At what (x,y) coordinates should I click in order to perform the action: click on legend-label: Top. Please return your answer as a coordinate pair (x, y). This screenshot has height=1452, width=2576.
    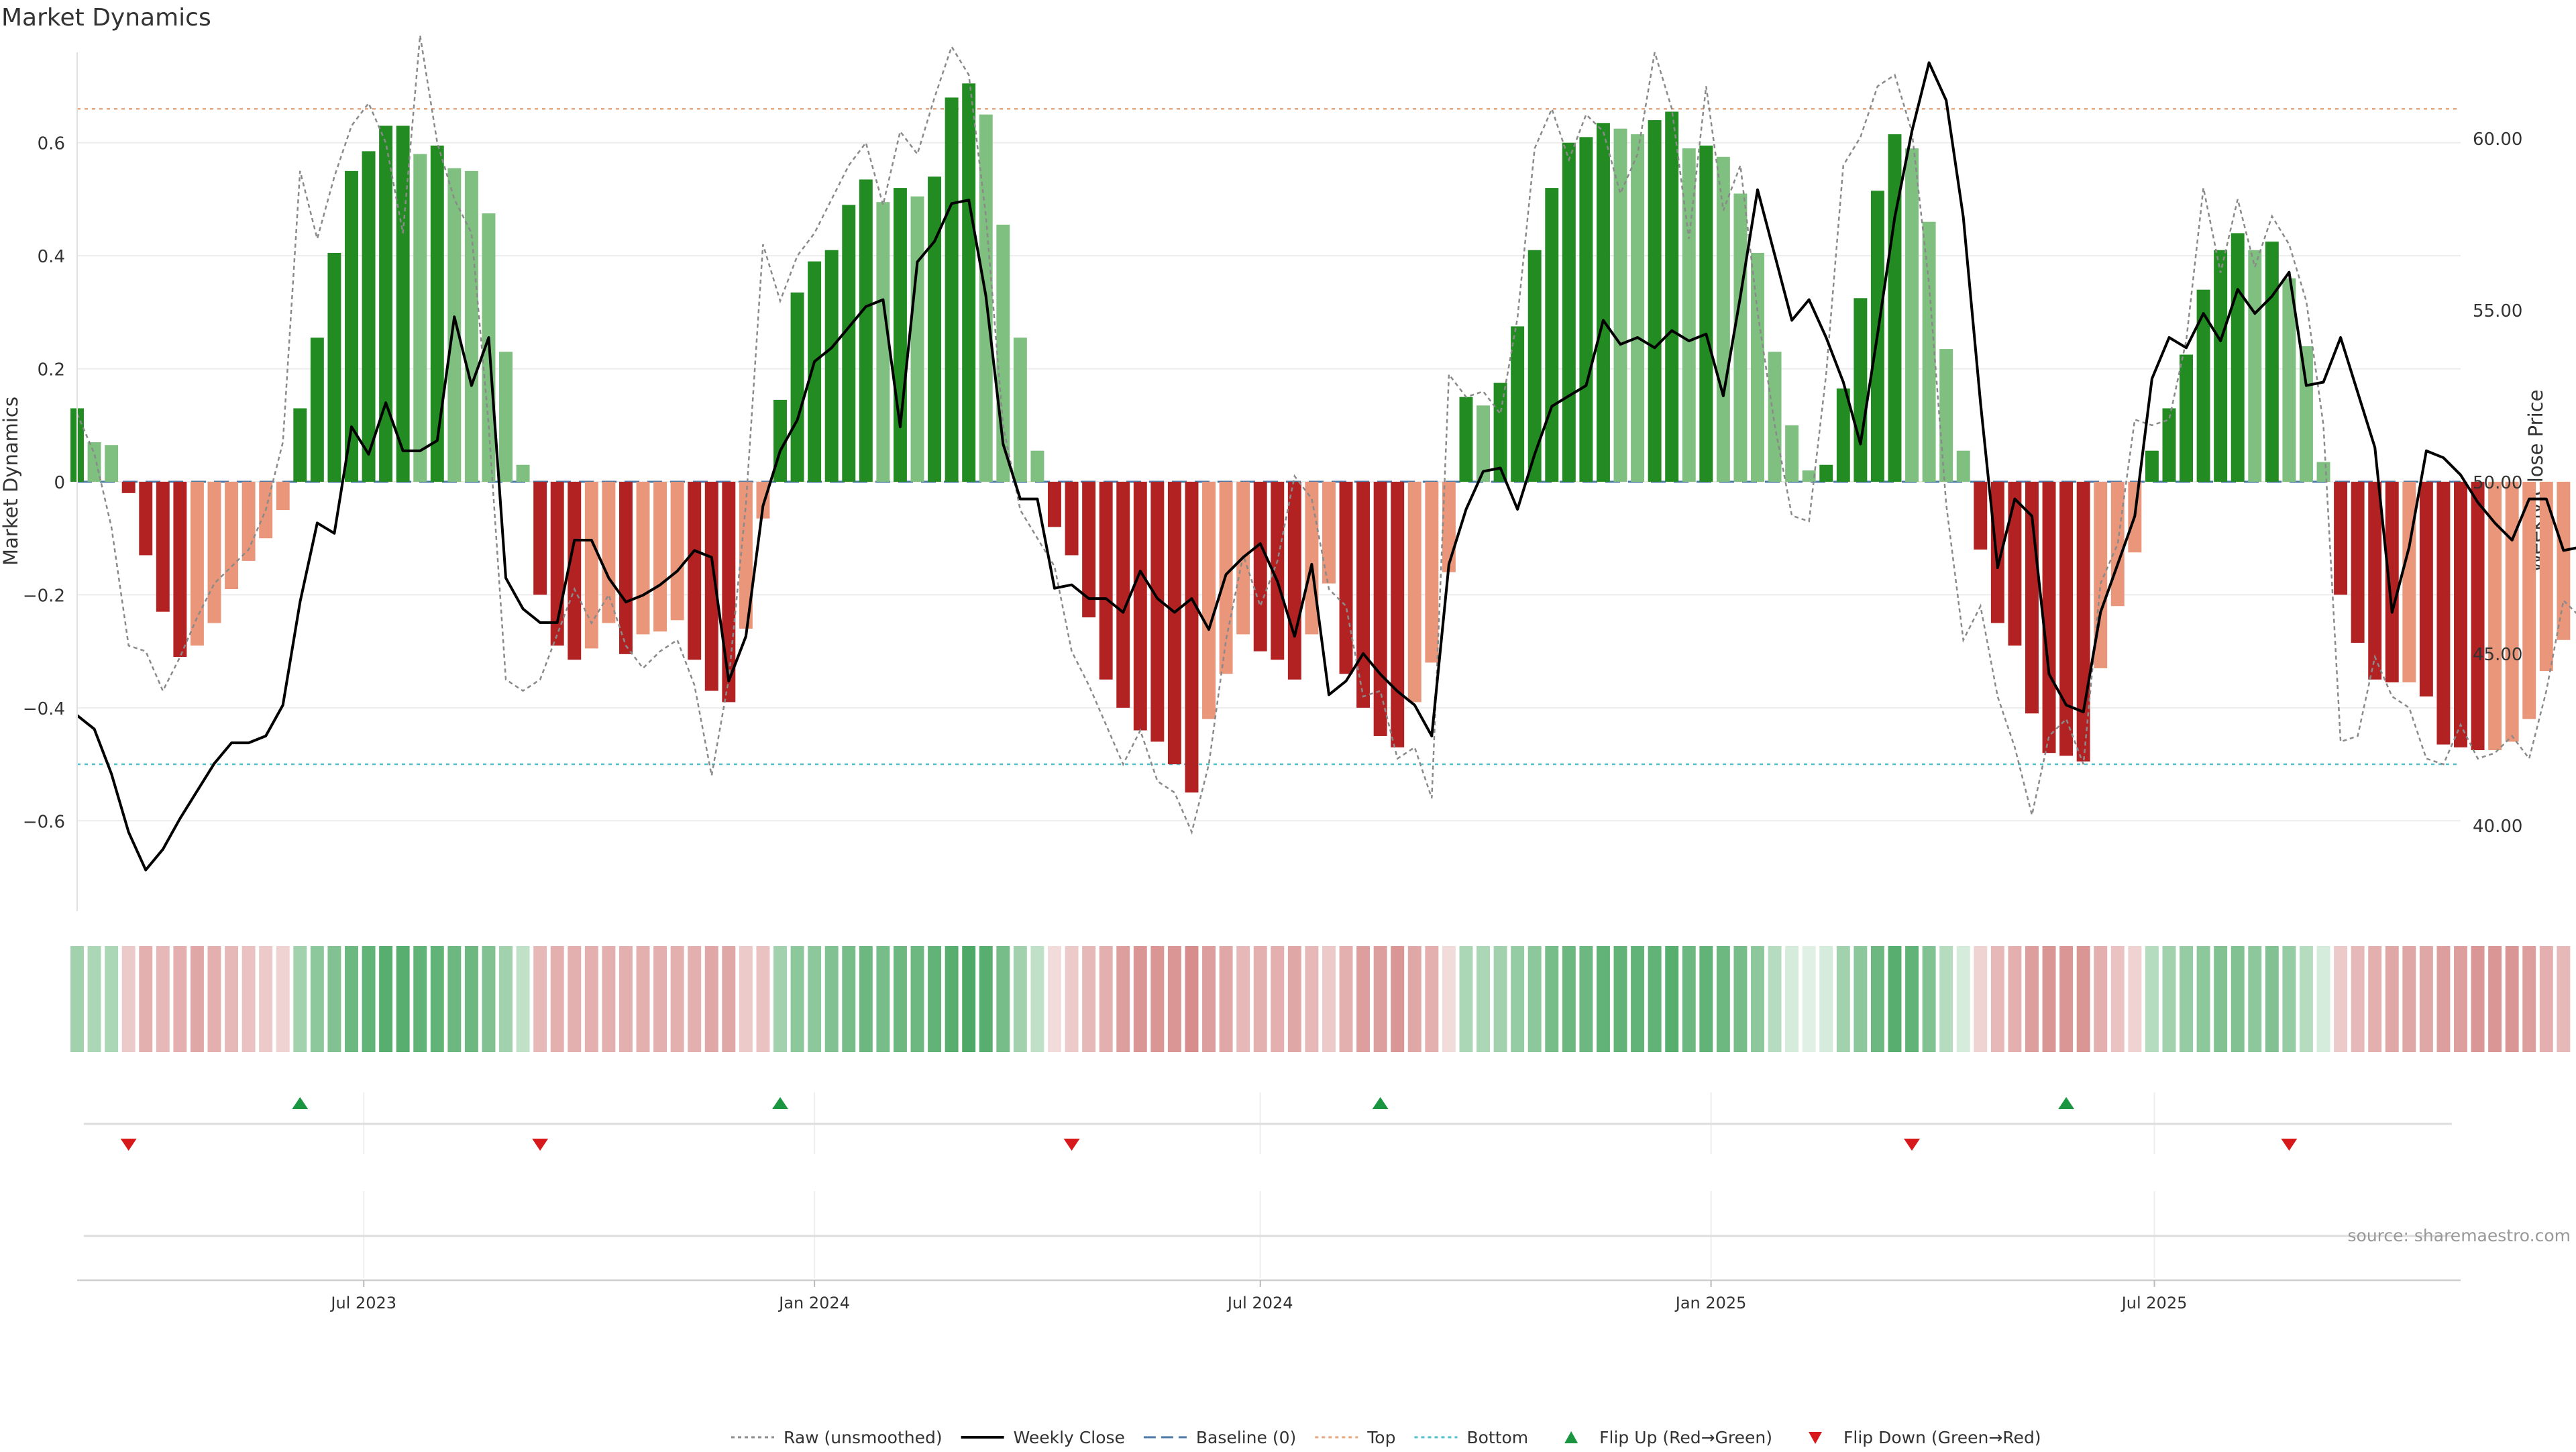
    Looking at the image, I should click on (1380, 1438).